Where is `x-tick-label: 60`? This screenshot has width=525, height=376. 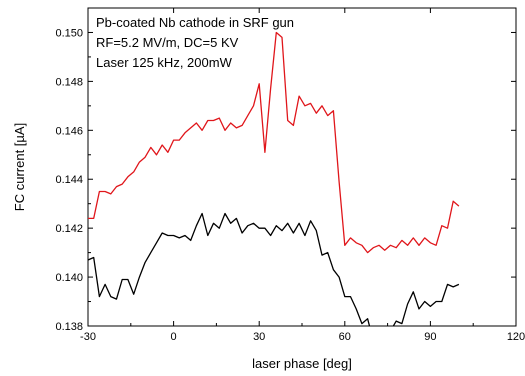 x-tick-label: 60 is located at coordinates (345, 337).